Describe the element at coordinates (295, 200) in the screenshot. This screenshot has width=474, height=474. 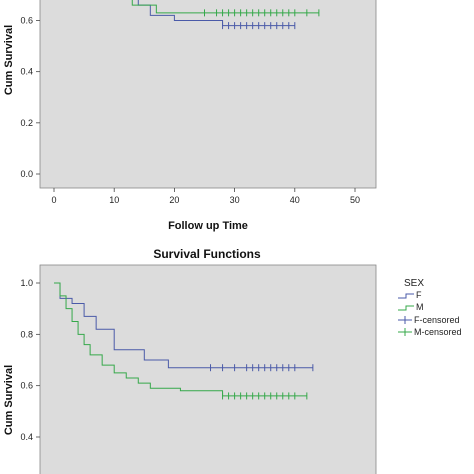
I see `top-xtick-label: 40` at that location.